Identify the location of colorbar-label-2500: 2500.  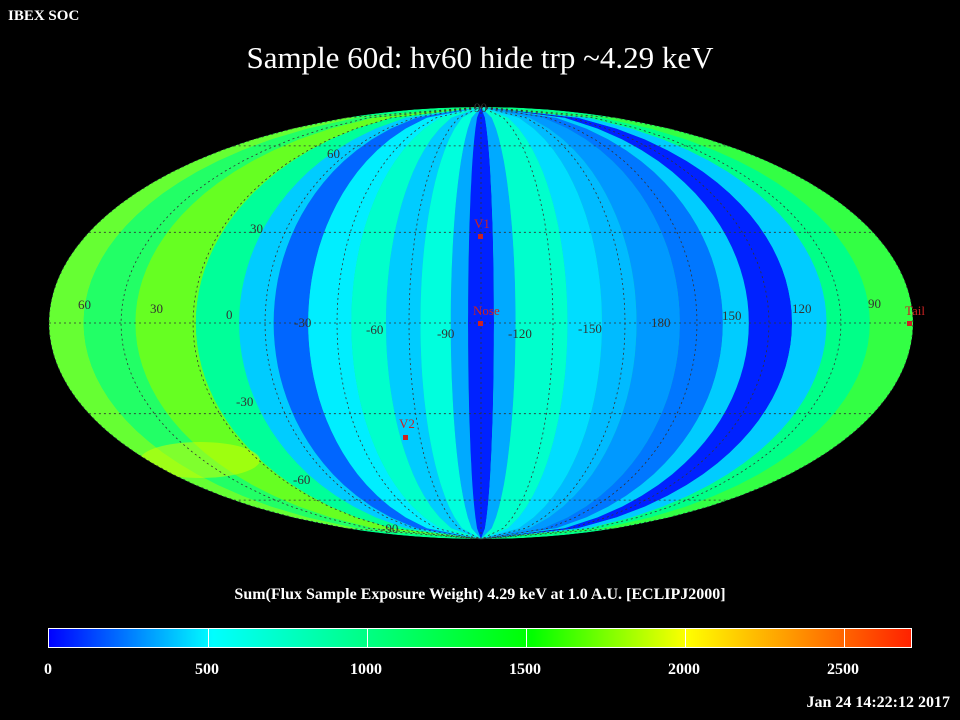
(843, 669).